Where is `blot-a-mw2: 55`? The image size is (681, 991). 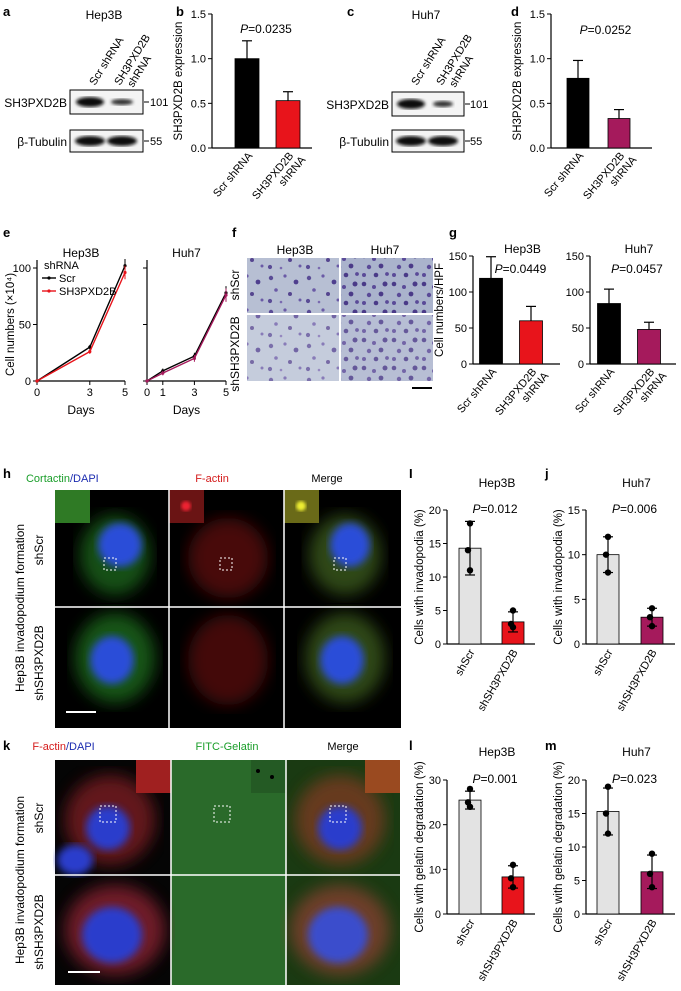
blot-a-mw2: 55 is located at coordinates (156, 142).